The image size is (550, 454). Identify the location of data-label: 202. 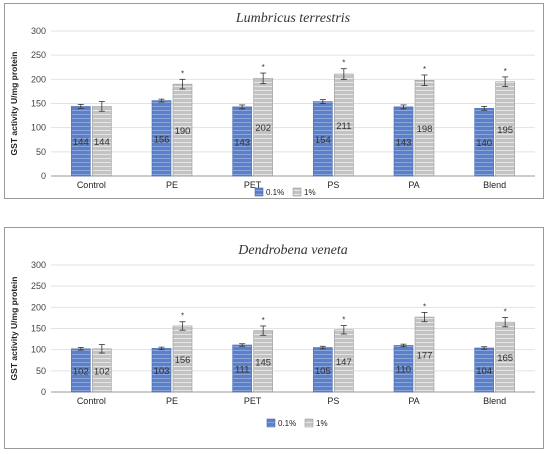
(263, 128).